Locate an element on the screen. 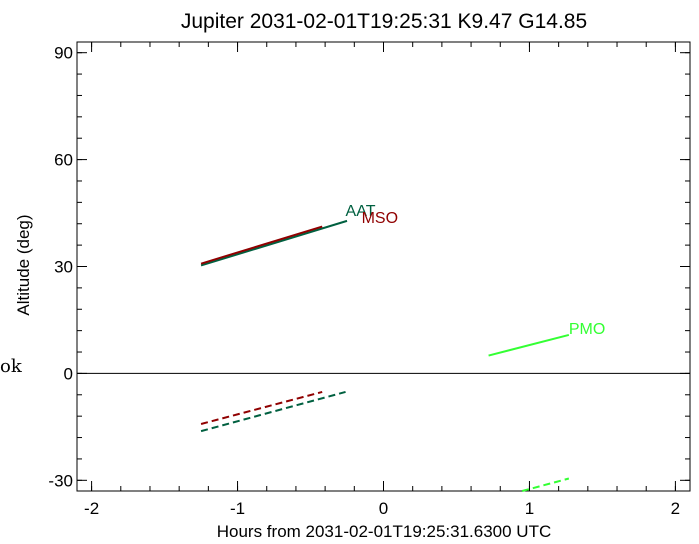 Image resolution: width=699 pixels, height=544 pixels. x-tick-label: 0 is located at coordinates (383, 508).